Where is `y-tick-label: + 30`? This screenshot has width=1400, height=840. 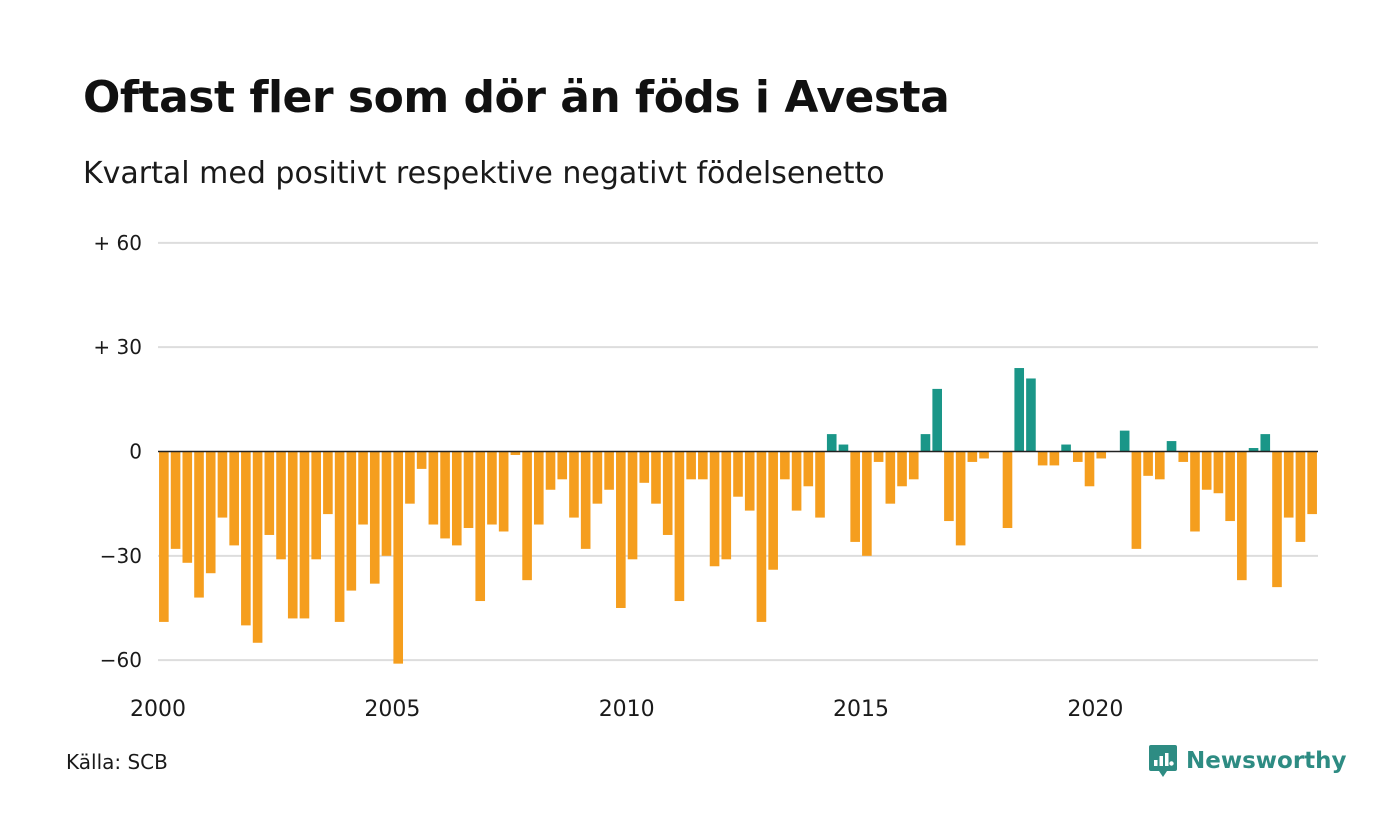
y-tick-label: + 30 is located at coordinates (117, 347).